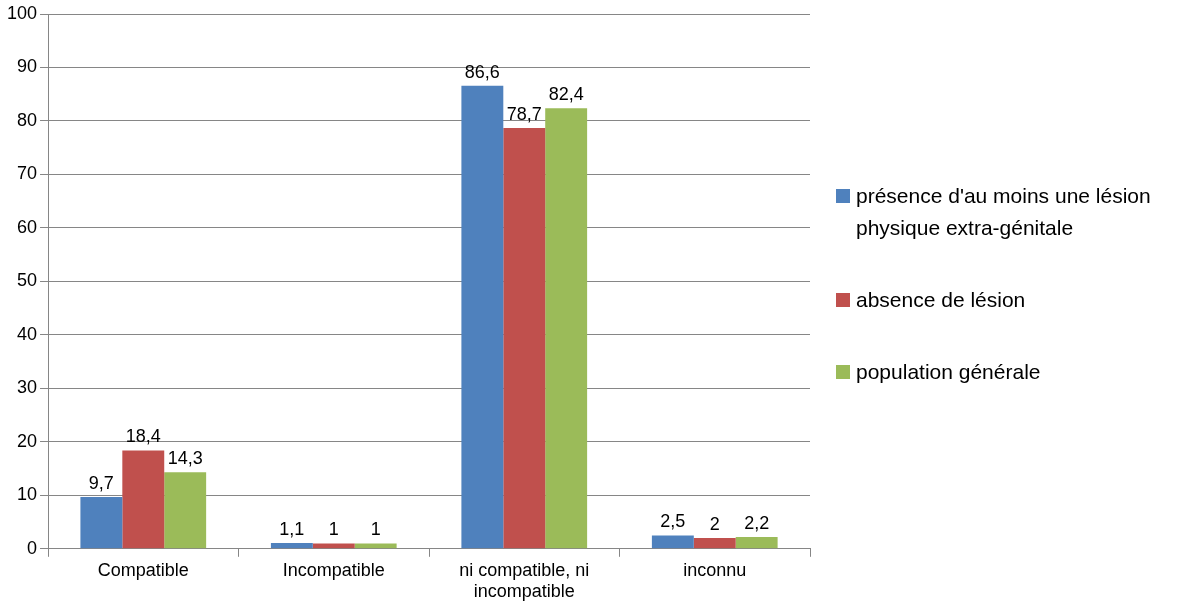  I want to click on data-label: 1,1, so click(292, 528).